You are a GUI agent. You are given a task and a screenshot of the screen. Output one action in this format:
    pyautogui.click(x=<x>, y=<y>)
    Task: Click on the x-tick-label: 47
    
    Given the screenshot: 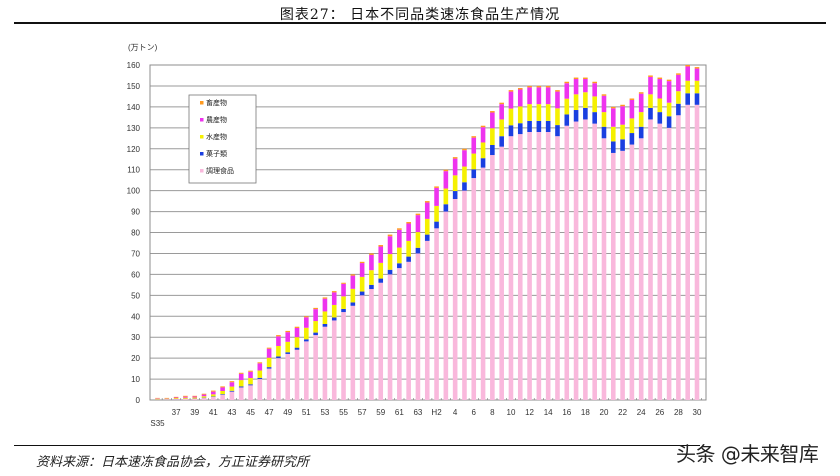 What is the action you would take?
    pyautogui.click(x=269, y=412)
    